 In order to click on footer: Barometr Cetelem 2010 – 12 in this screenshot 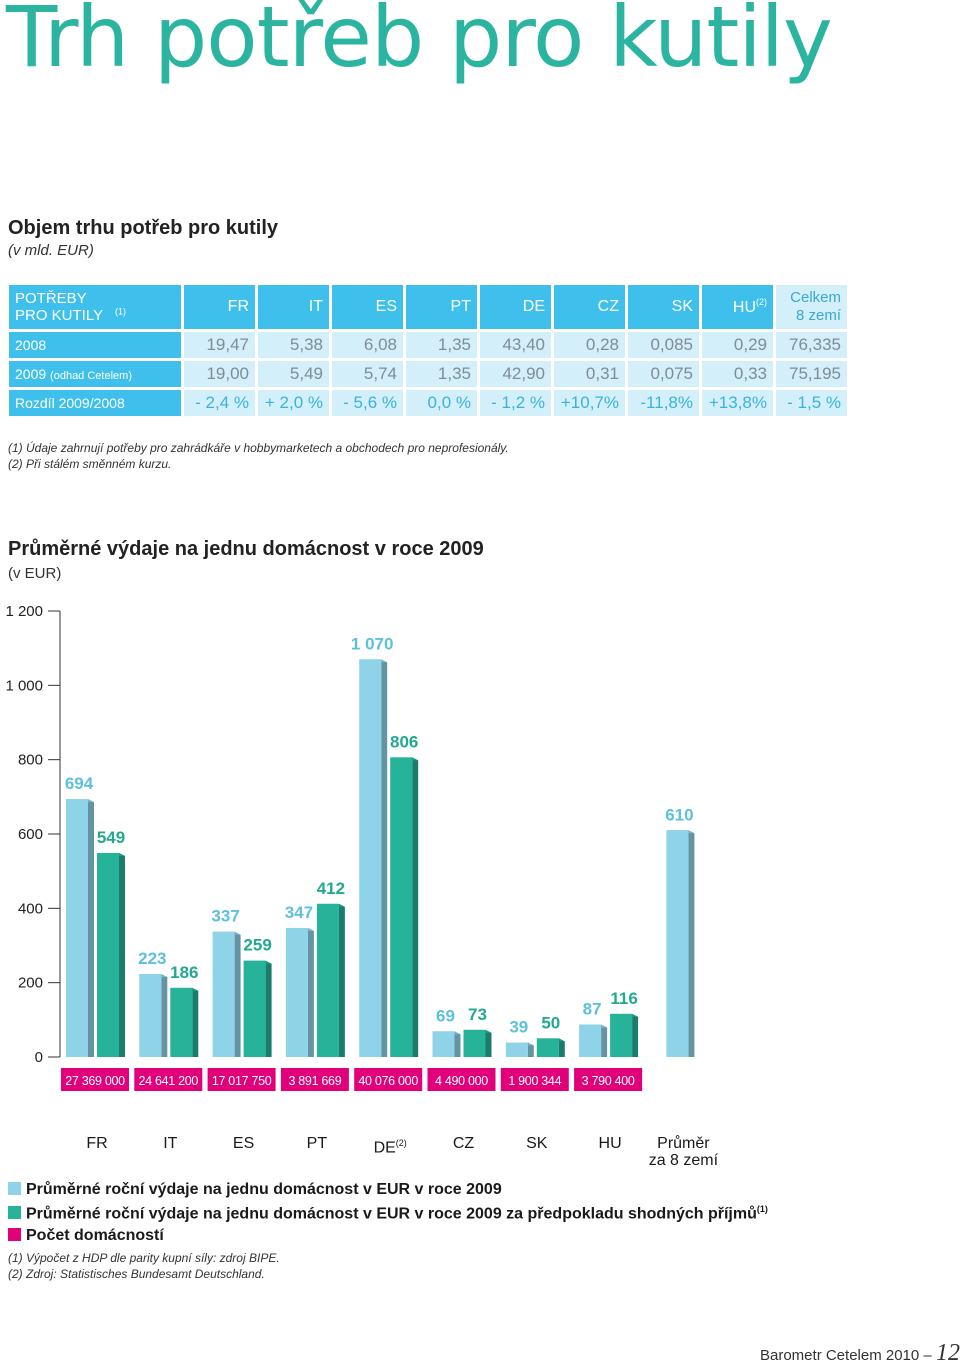, I will do `click(860, 1353)`.